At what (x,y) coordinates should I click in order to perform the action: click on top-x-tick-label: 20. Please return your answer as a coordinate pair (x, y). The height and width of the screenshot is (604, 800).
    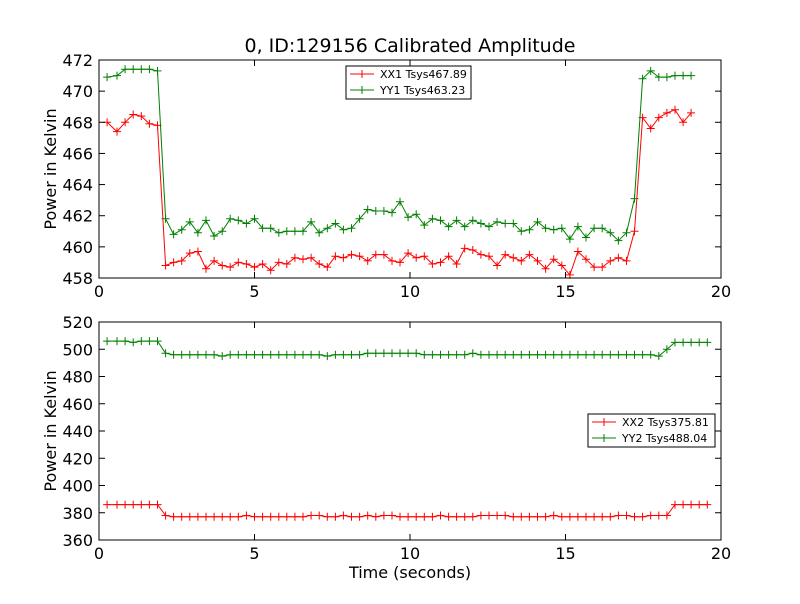
    Looking at the image, I should click on (721, 291).